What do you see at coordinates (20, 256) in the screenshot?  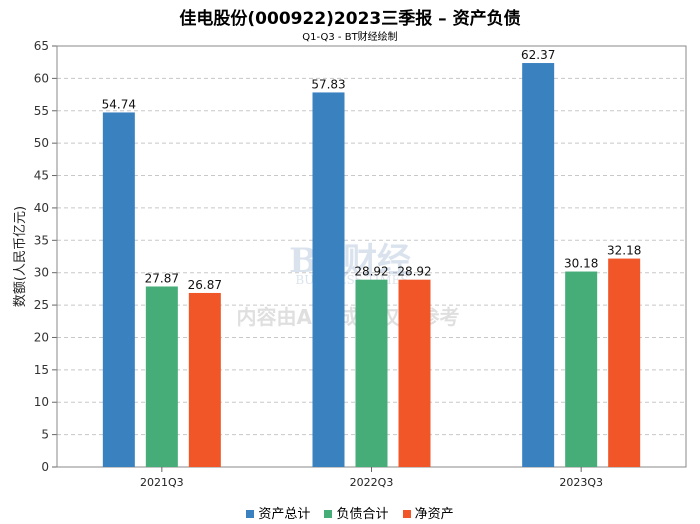 I see `y-axis-label: 数额(人民币亿元)` at bounding box center [20, 256].